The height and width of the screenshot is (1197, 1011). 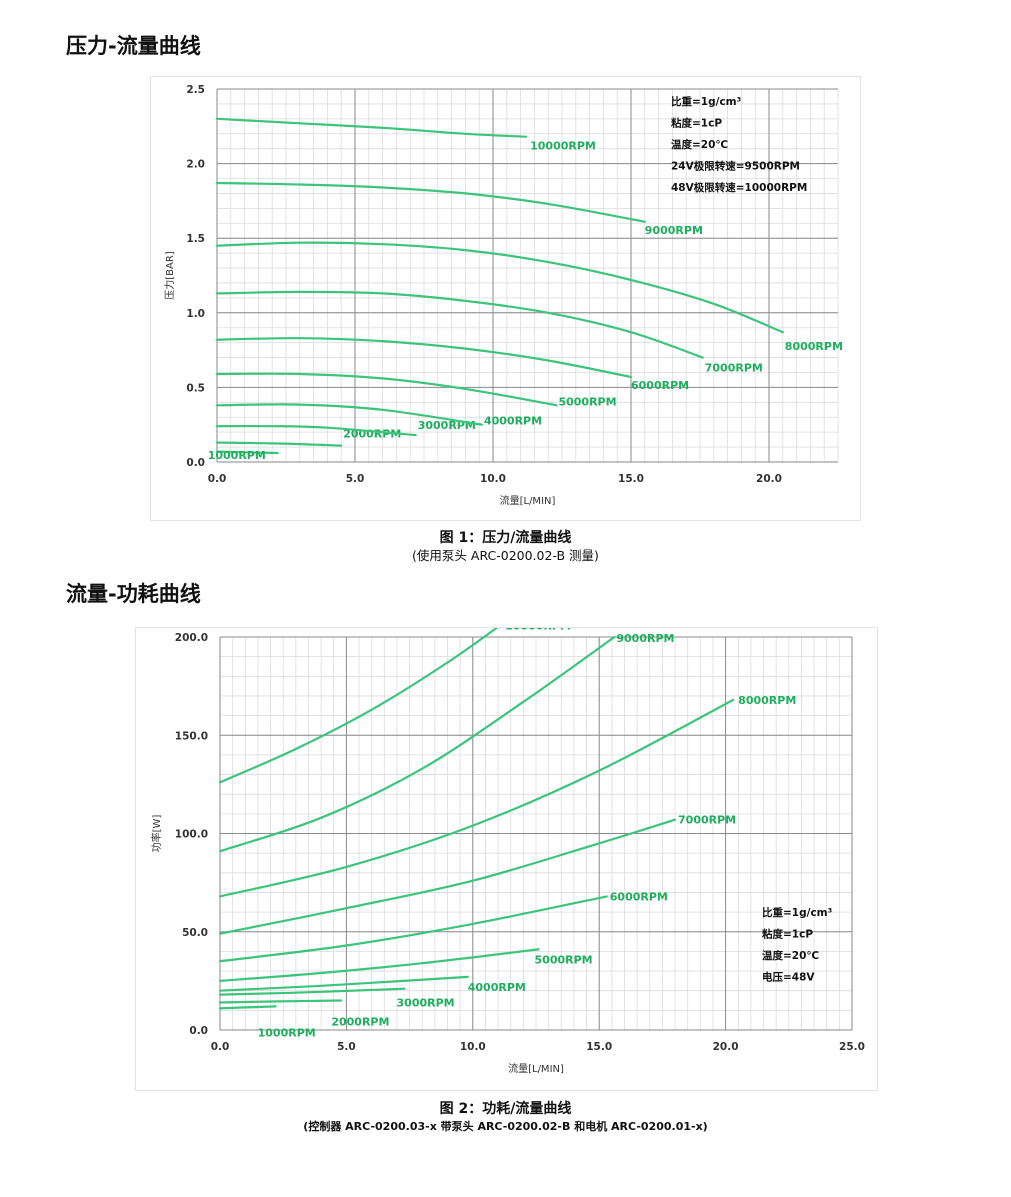 What do you see at coordinates (767, 700) in the screenshot?
I see `chart2-series-label-8000rpm: 8000RPM` at bounding box center [767, 700].